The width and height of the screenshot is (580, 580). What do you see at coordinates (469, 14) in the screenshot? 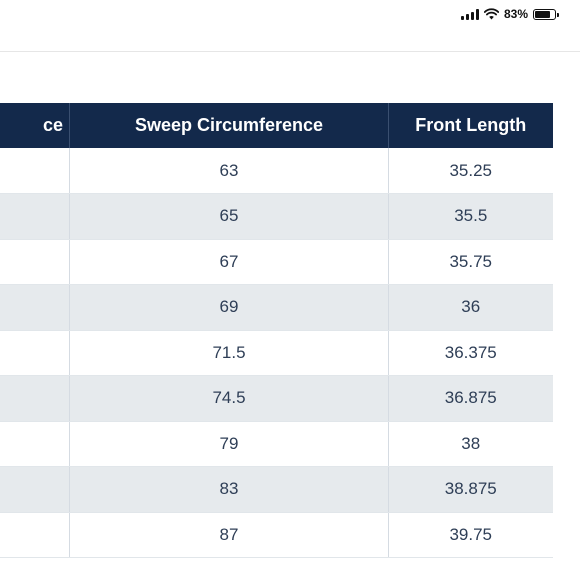
I see `signal-icon` at bounding box center [469, 14].